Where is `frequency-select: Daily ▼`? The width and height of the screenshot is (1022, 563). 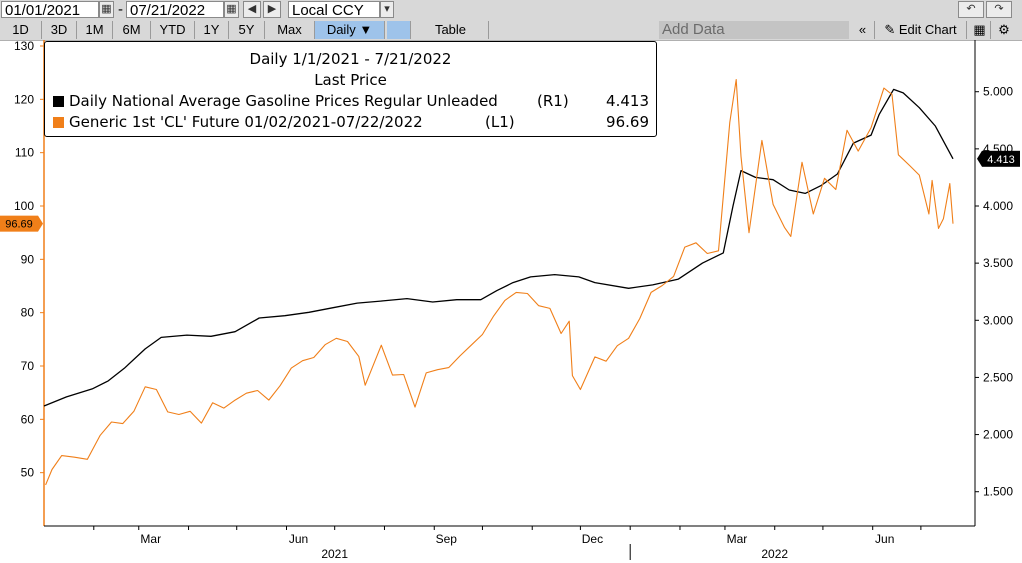 frequency-select: Daily ▼ is located at coordinates (350, 30).